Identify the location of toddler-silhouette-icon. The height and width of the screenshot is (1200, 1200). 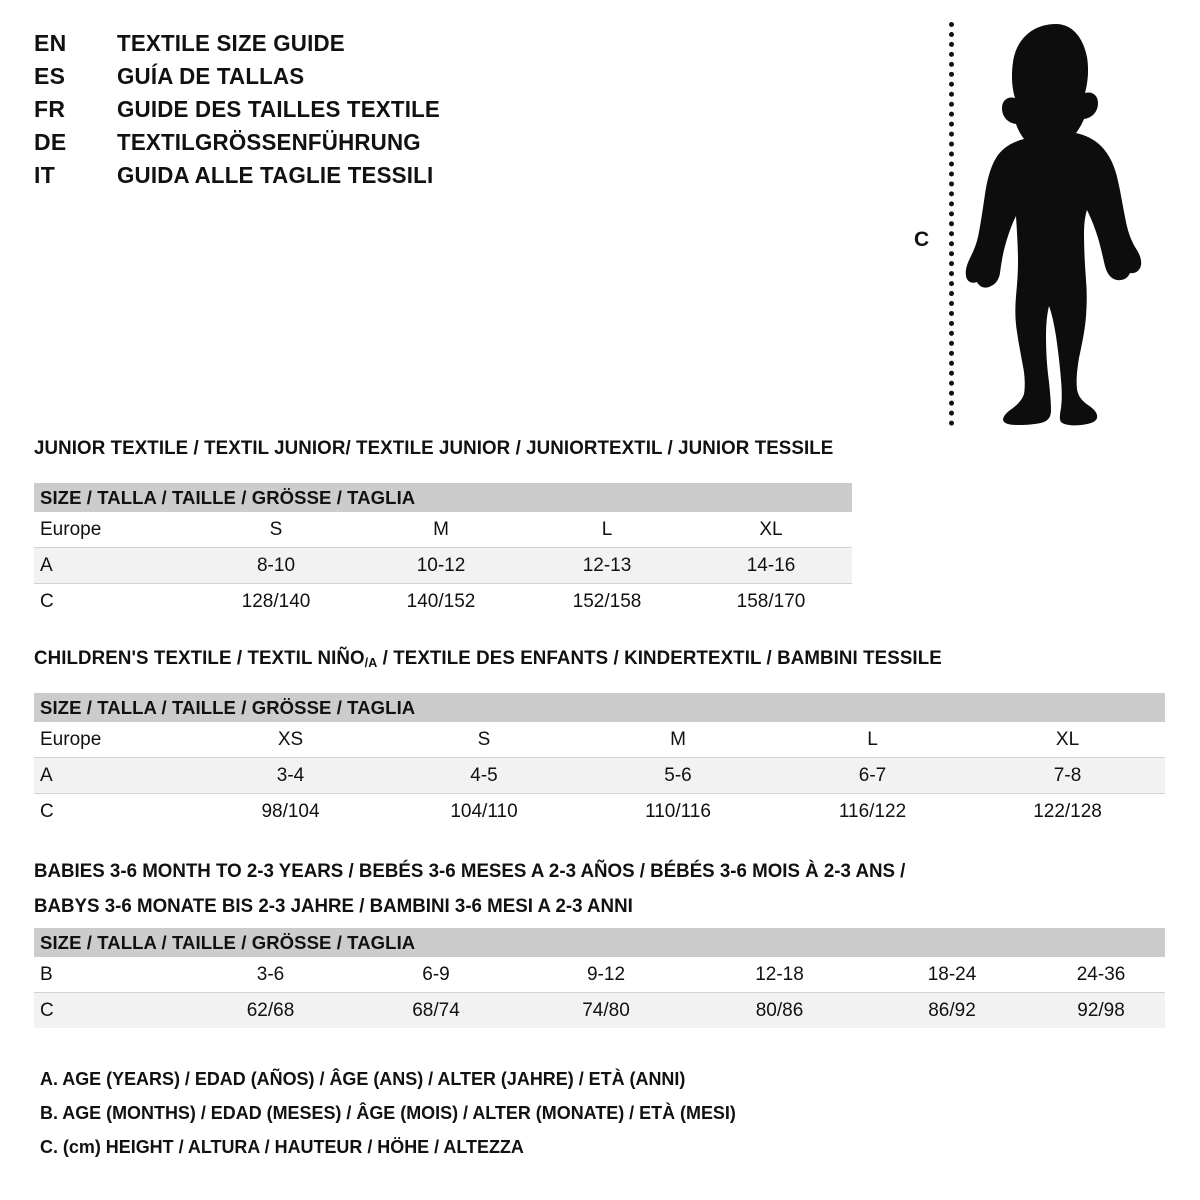
(1055, 225).